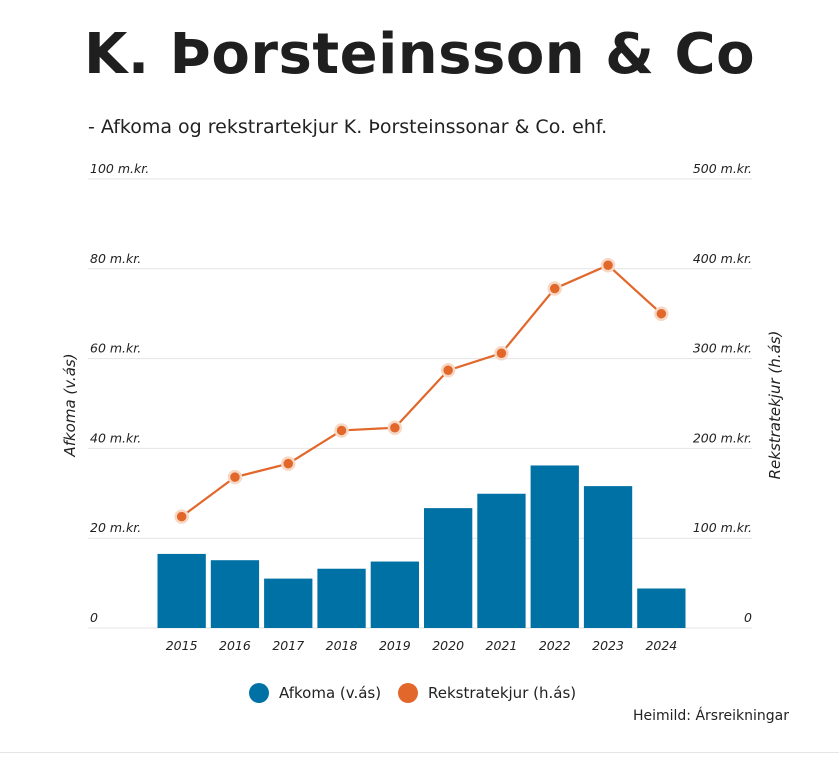  What do you see at coordinates (608, 265) in the screenshot?
I see `point-rekstratekjur-2023` at bounding box center [608, 265].